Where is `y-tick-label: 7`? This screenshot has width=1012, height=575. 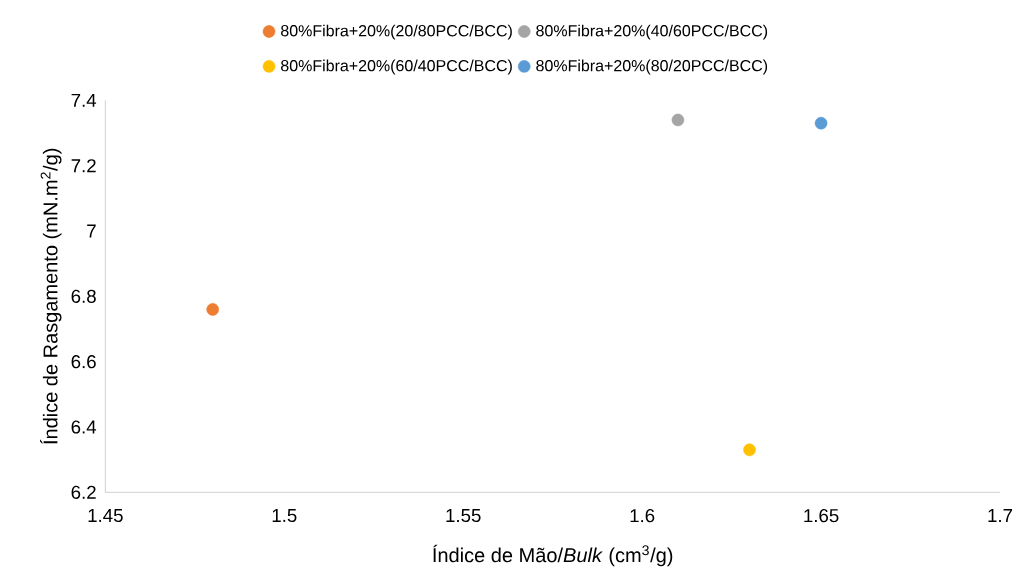 y-tick-label: 7 is located at coordinates (91, 231).